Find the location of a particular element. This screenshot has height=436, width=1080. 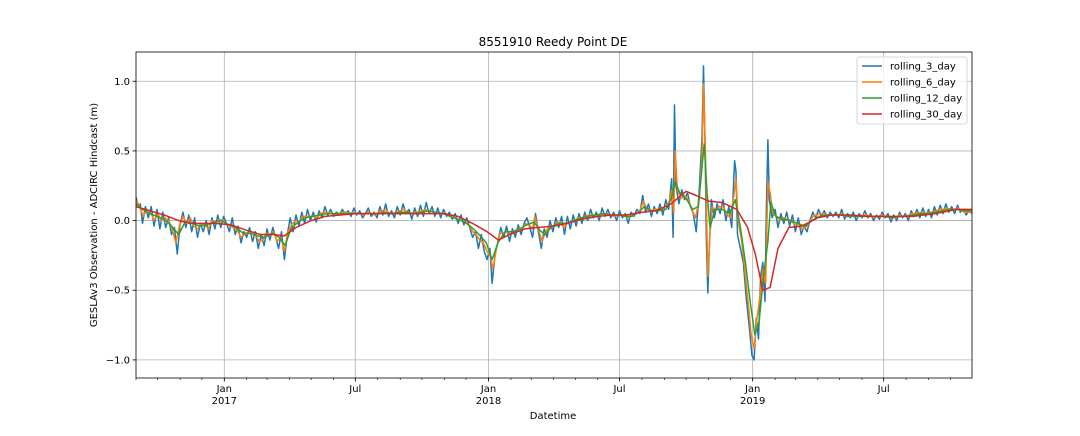

legend-label: rolling_3_day is located at coordinates (923, 67).